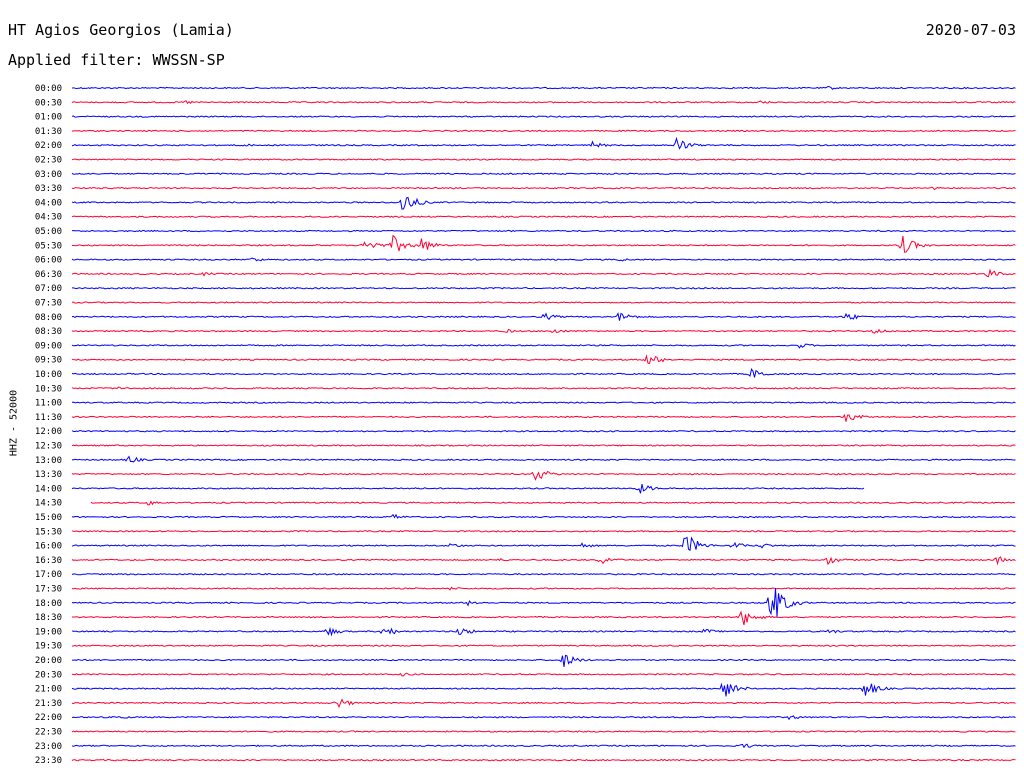 This screenshot has height=780, width=1024. Describe the element at coordinates (48, 361) in the screenshot. I see `time-label: 09:30` at that location.